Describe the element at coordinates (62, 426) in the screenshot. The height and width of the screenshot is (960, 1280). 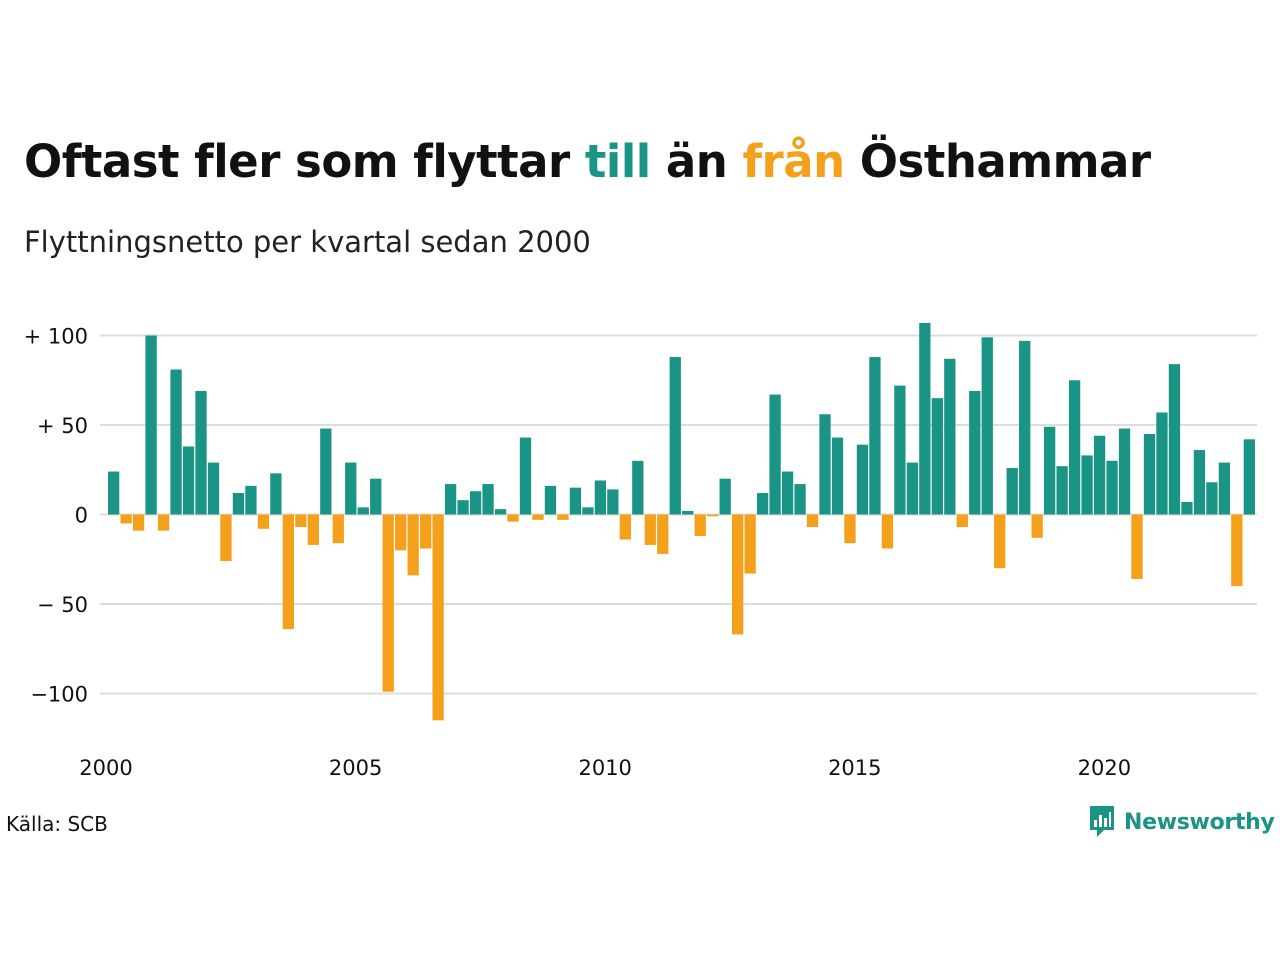
I see `y-tick-label: + 50` at that location.